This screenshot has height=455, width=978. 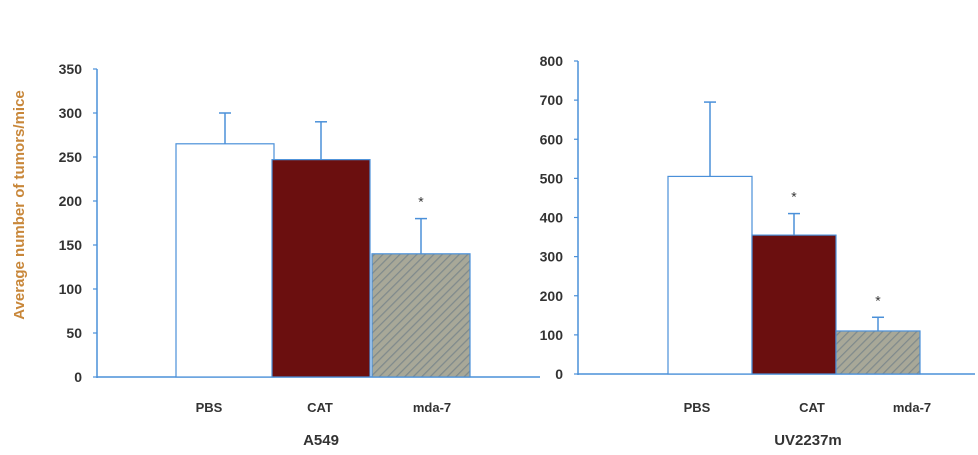 What do you see at coordinates (71, 245) in the screenshot?
I see `y-tick-label: 150` at bounding box center [71, 245].